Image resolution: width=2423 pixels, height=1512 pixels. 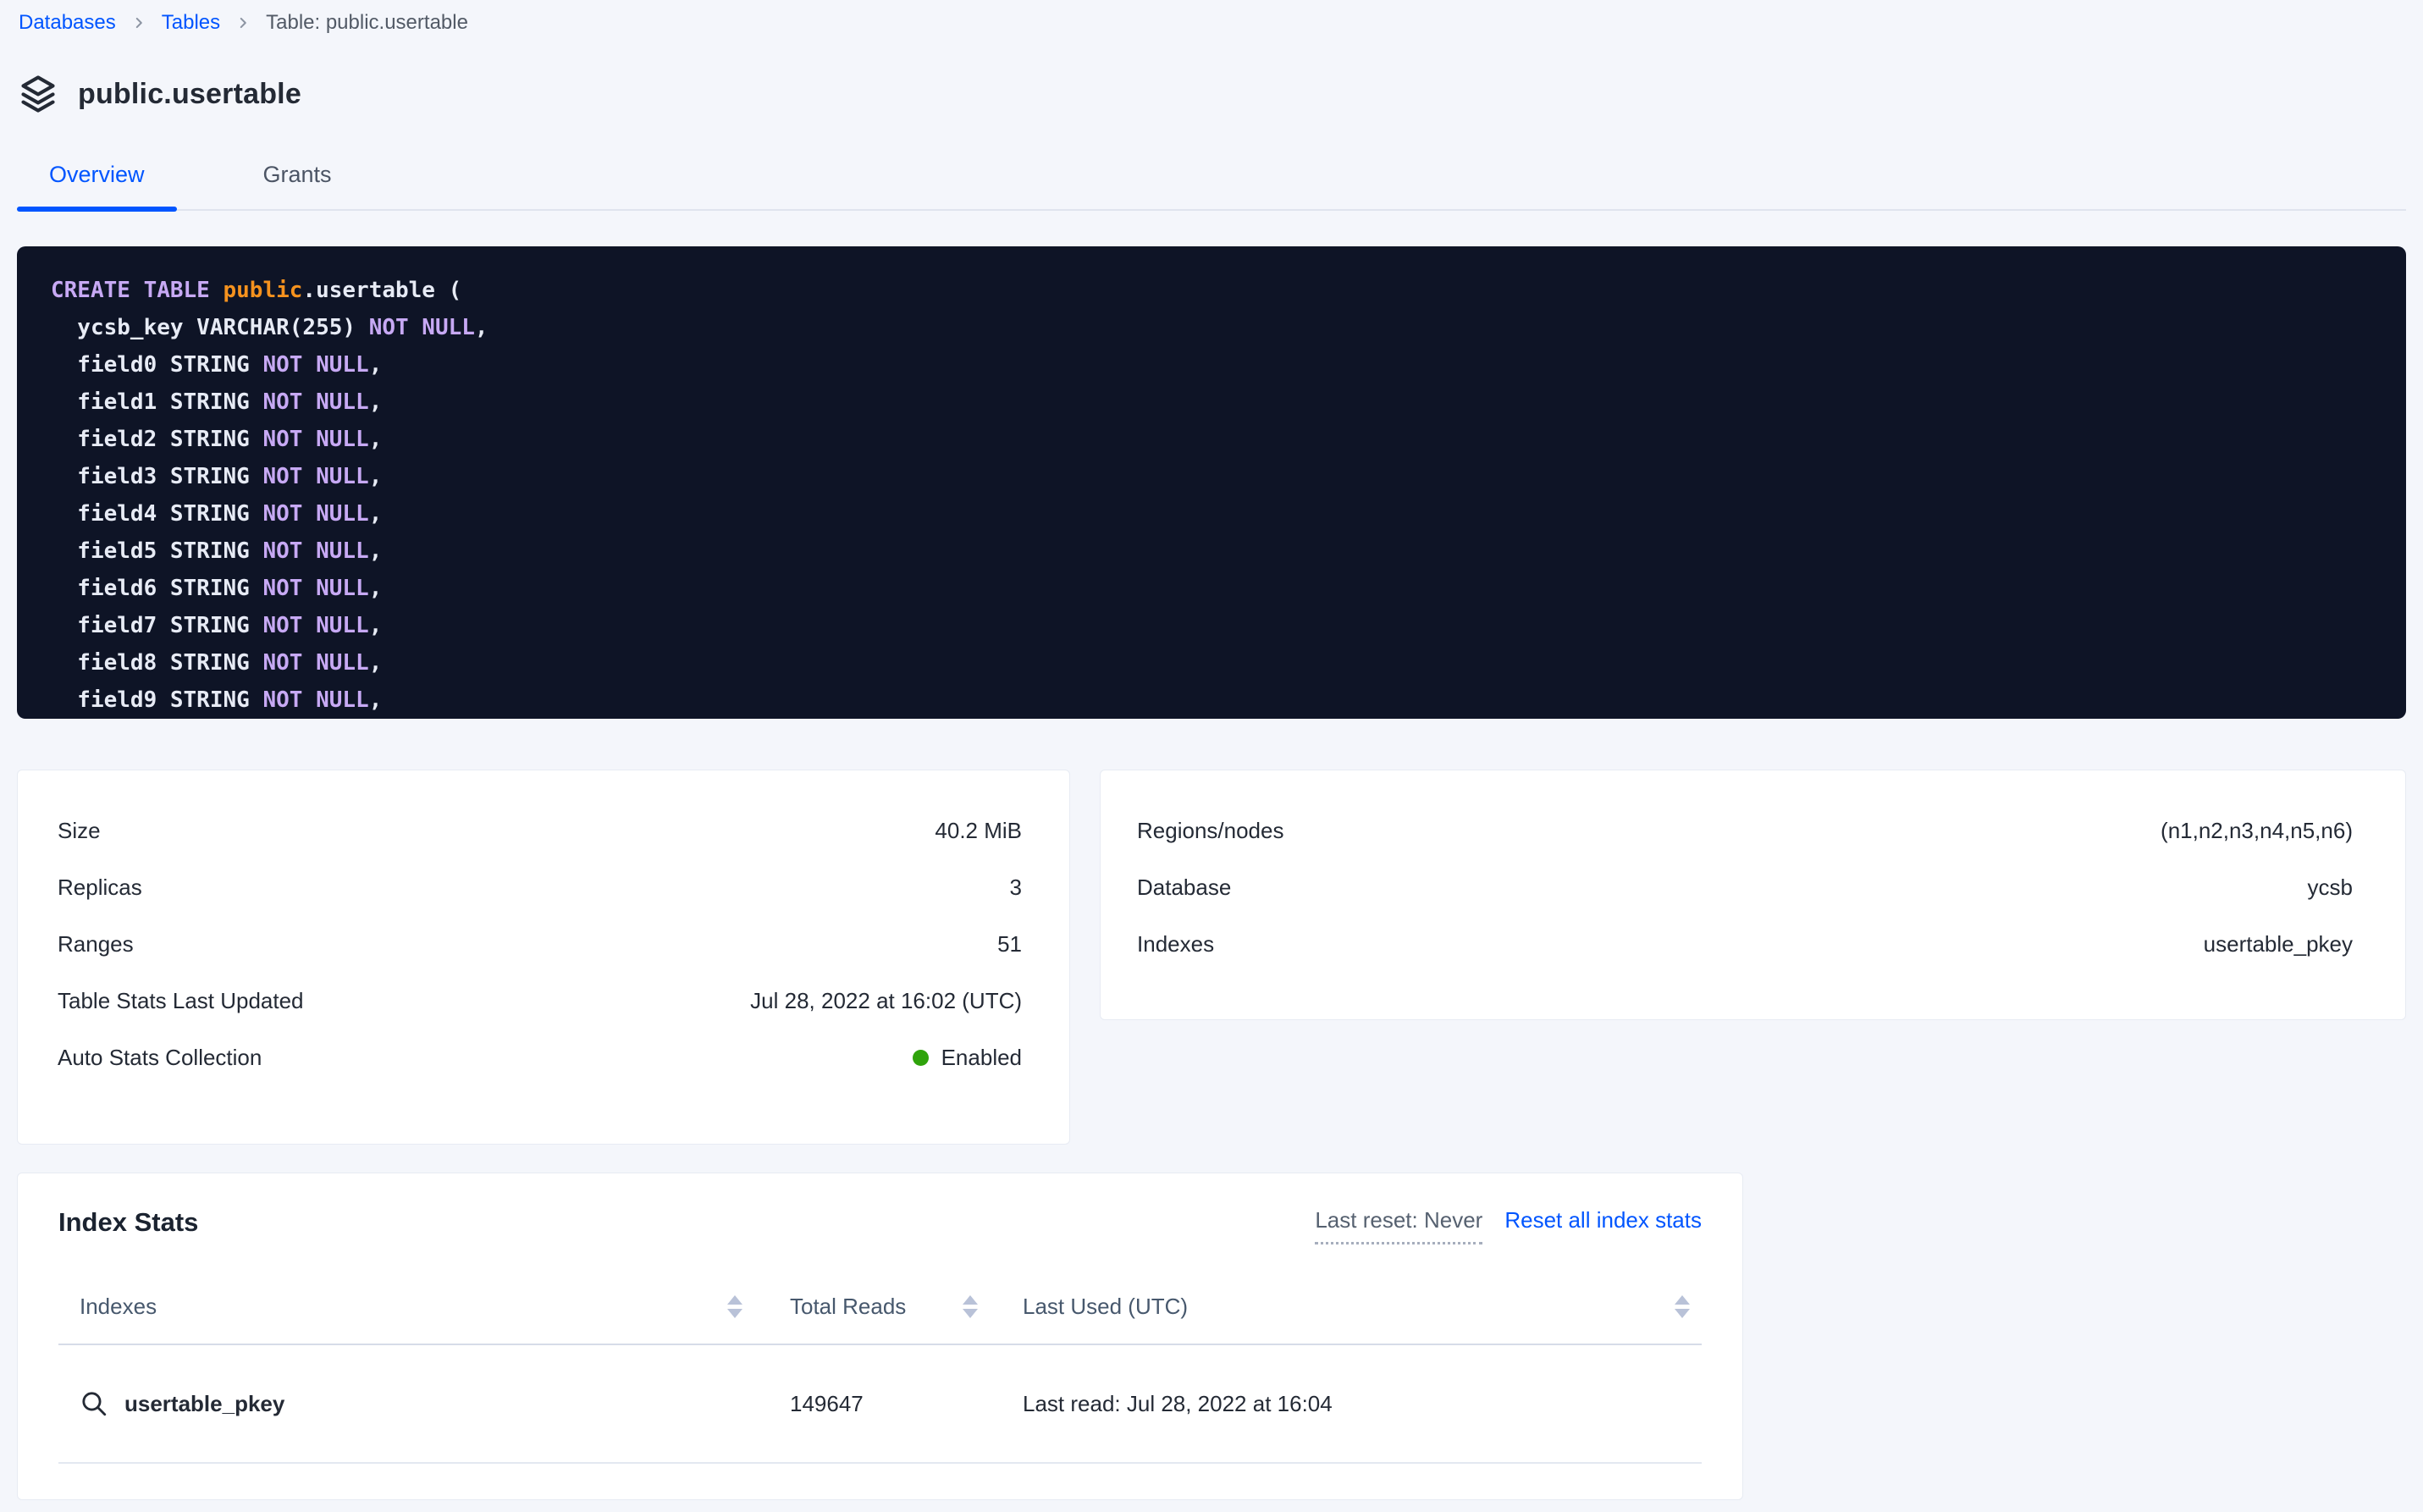 What do you see at coordinates (1176, 944) in the screenshot?
I see `stat-label: Indexes` at bounding box center [1176, 944].